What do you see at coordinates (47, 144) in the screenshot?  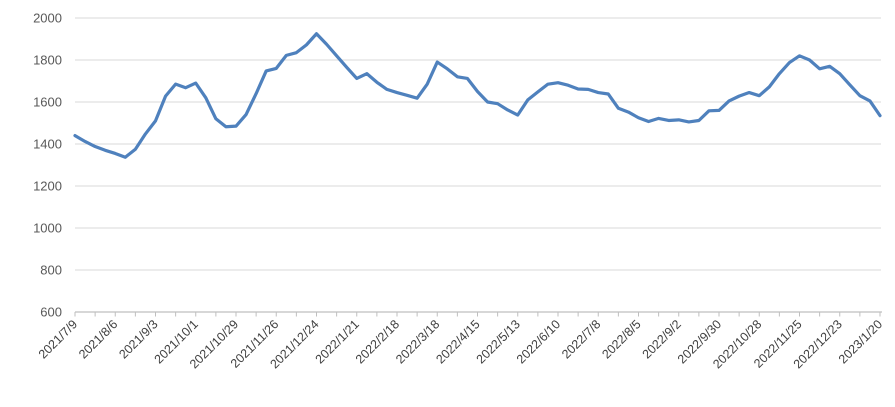 I see `y-axis-label: 1400` at bounding box center [47, 144].